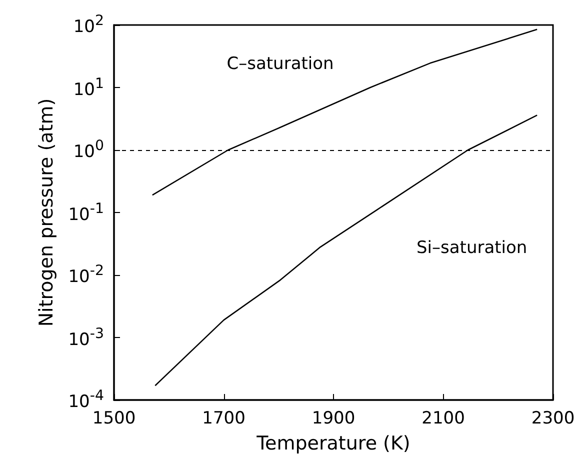  Describe the element at coordinates (86, 338) in the screenshot. I see `y-tick-label: 10$^{-3}$` at that location.